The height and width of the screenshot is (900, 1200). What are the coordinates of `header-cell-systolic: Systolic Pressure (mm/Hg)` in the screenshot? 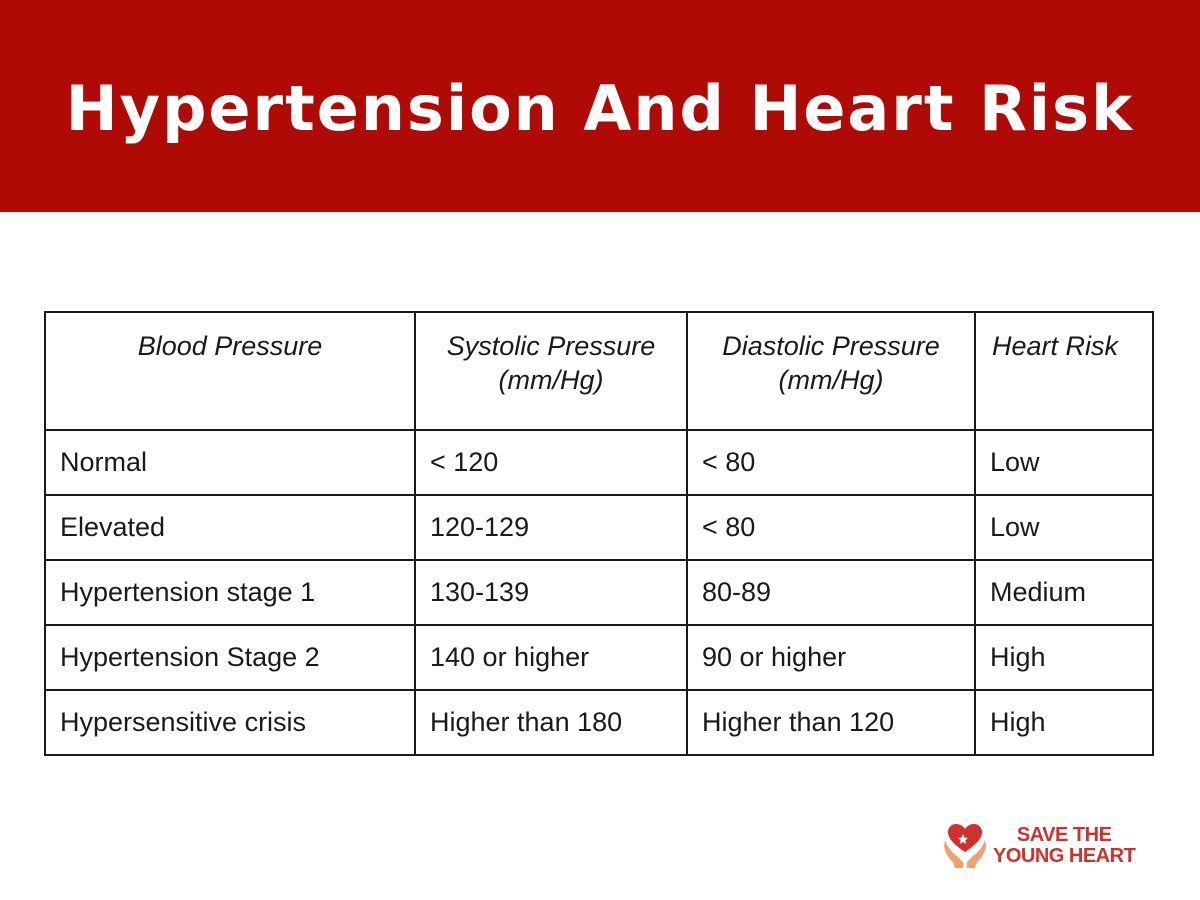 It's located at (551, 371).